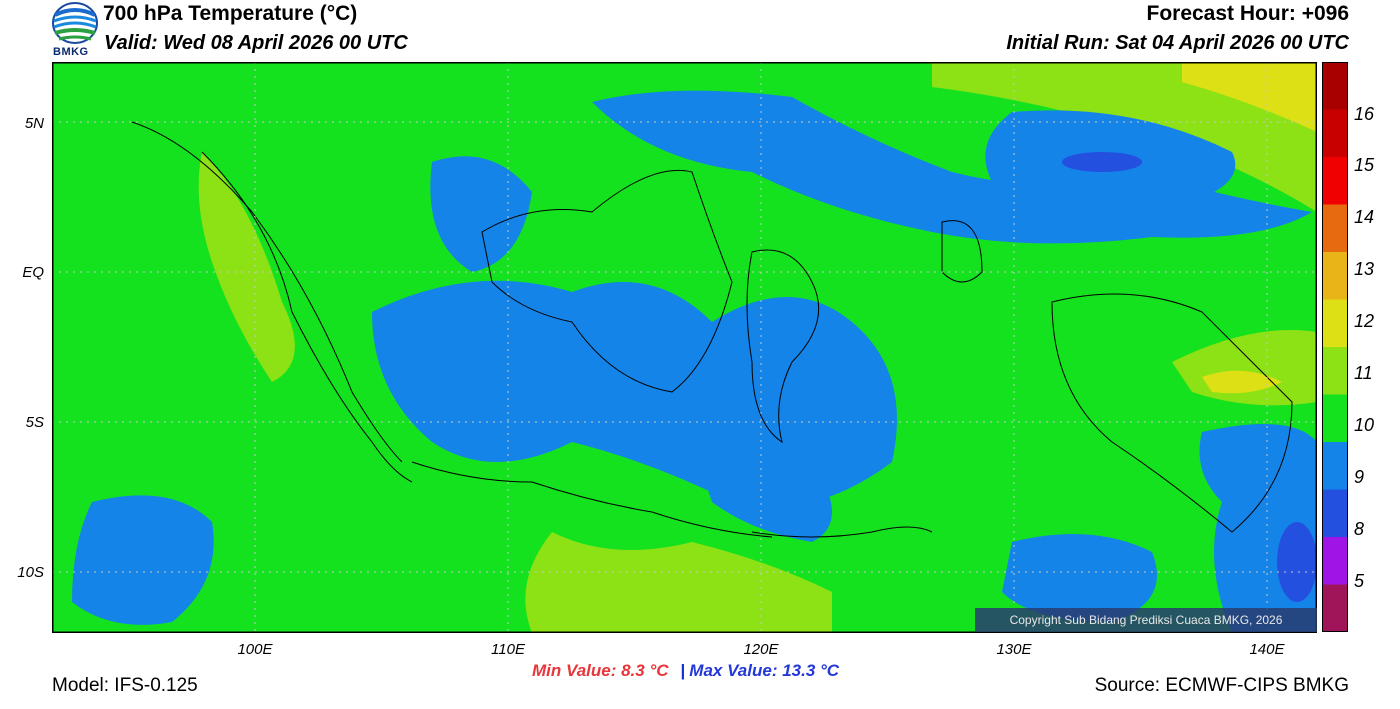 The width and height of the screenshot is (1400, 709). What do you see at coordinates (508, 649) in the screenshot?
I see `lon-label-110e: 110E` at bounding box center [508, 649].